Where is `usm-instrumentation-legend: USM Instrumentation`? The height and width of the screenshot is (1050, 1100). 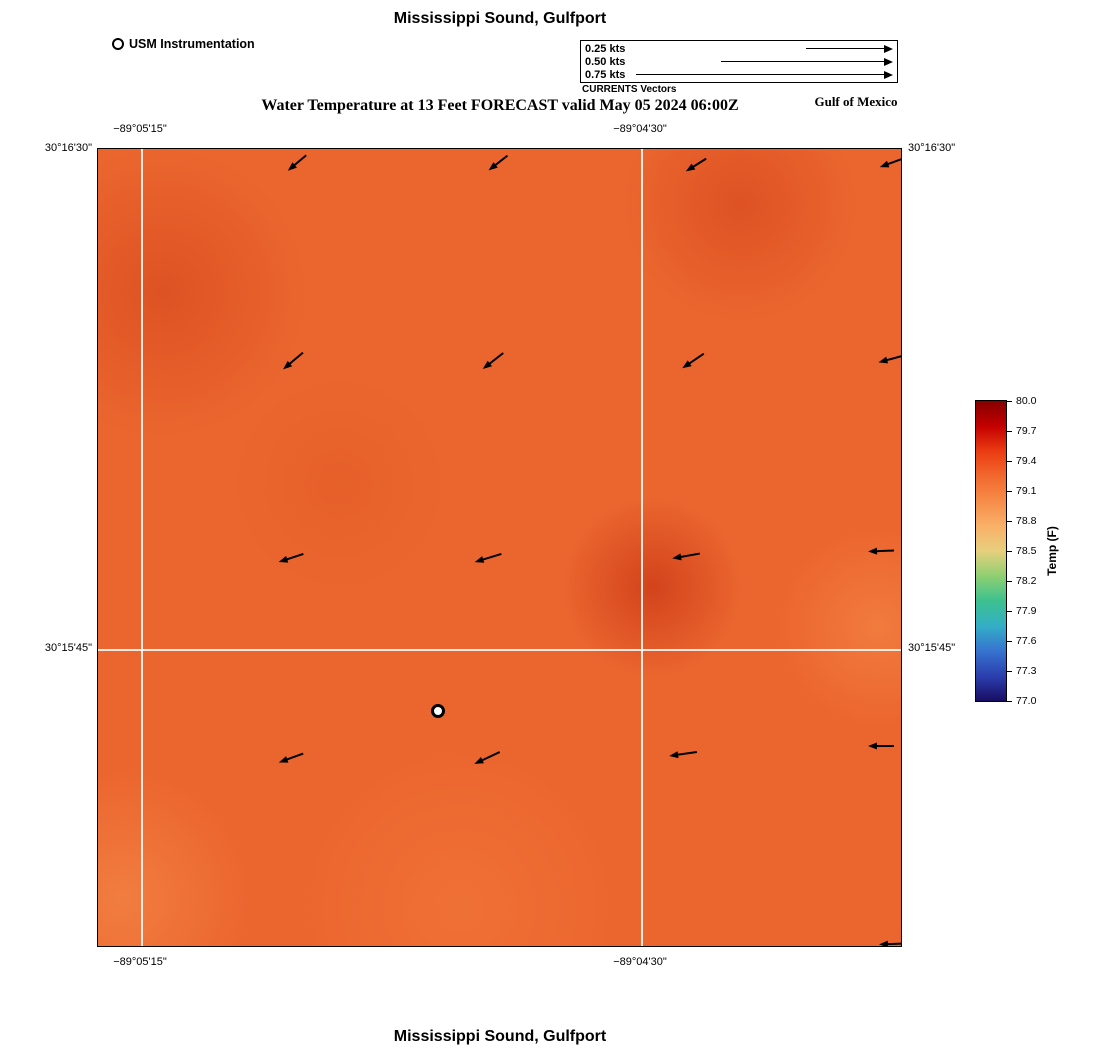 usm-instrumentation-legend: USM Instrumentation is located at coordinates (183, 44).